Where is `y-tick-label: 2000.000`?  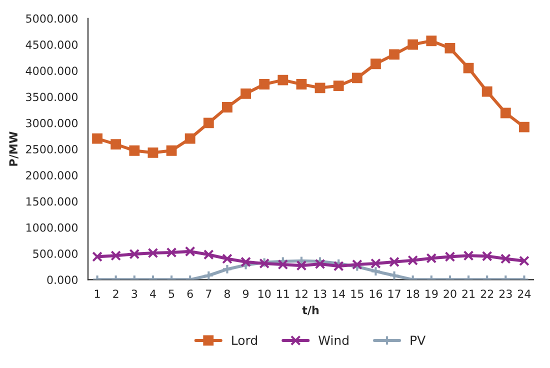
y-tick-label: 2000.000 is located at coordinates (52, 175).